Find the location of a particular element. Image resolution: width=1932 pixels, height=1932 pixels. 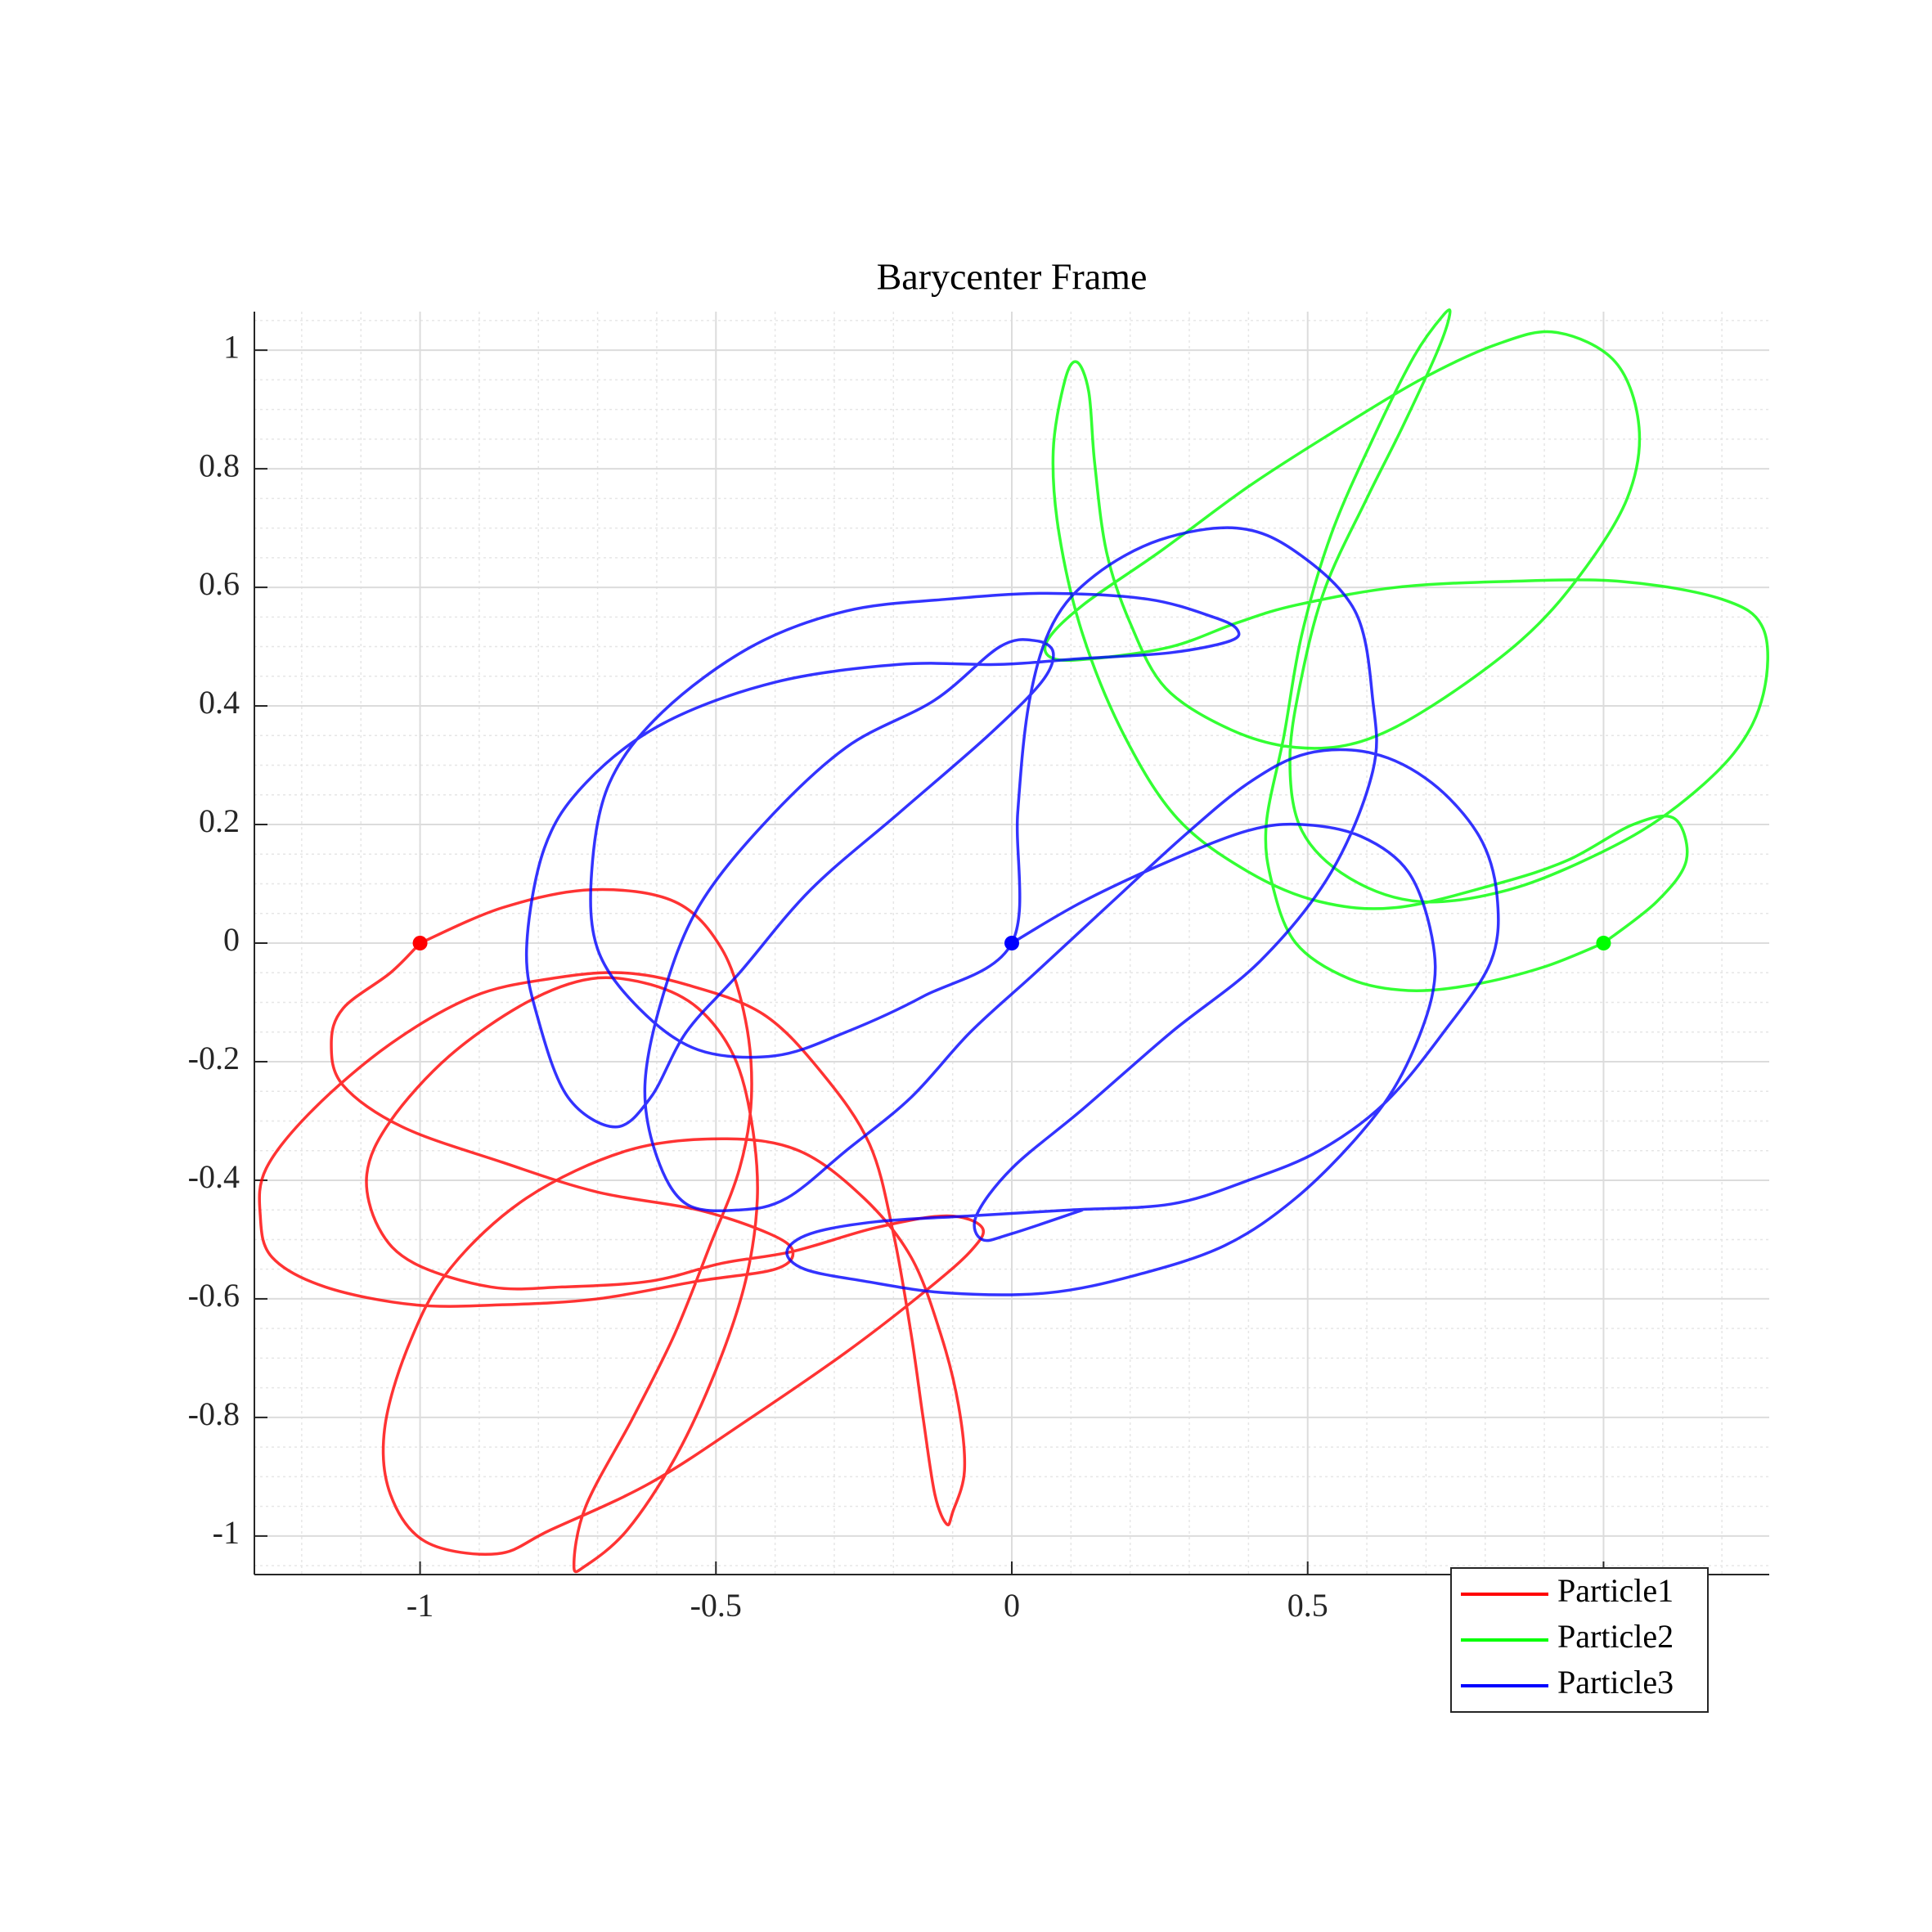

y-tick-label: -0.4 is located at coordinates (214, 1176).